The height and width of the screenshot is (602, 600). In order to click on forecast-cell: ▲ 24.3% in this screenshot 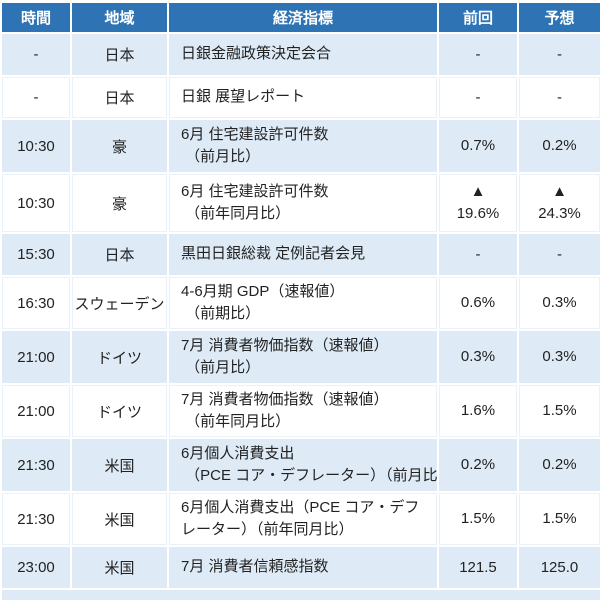, I will do `click(558, 203)`.